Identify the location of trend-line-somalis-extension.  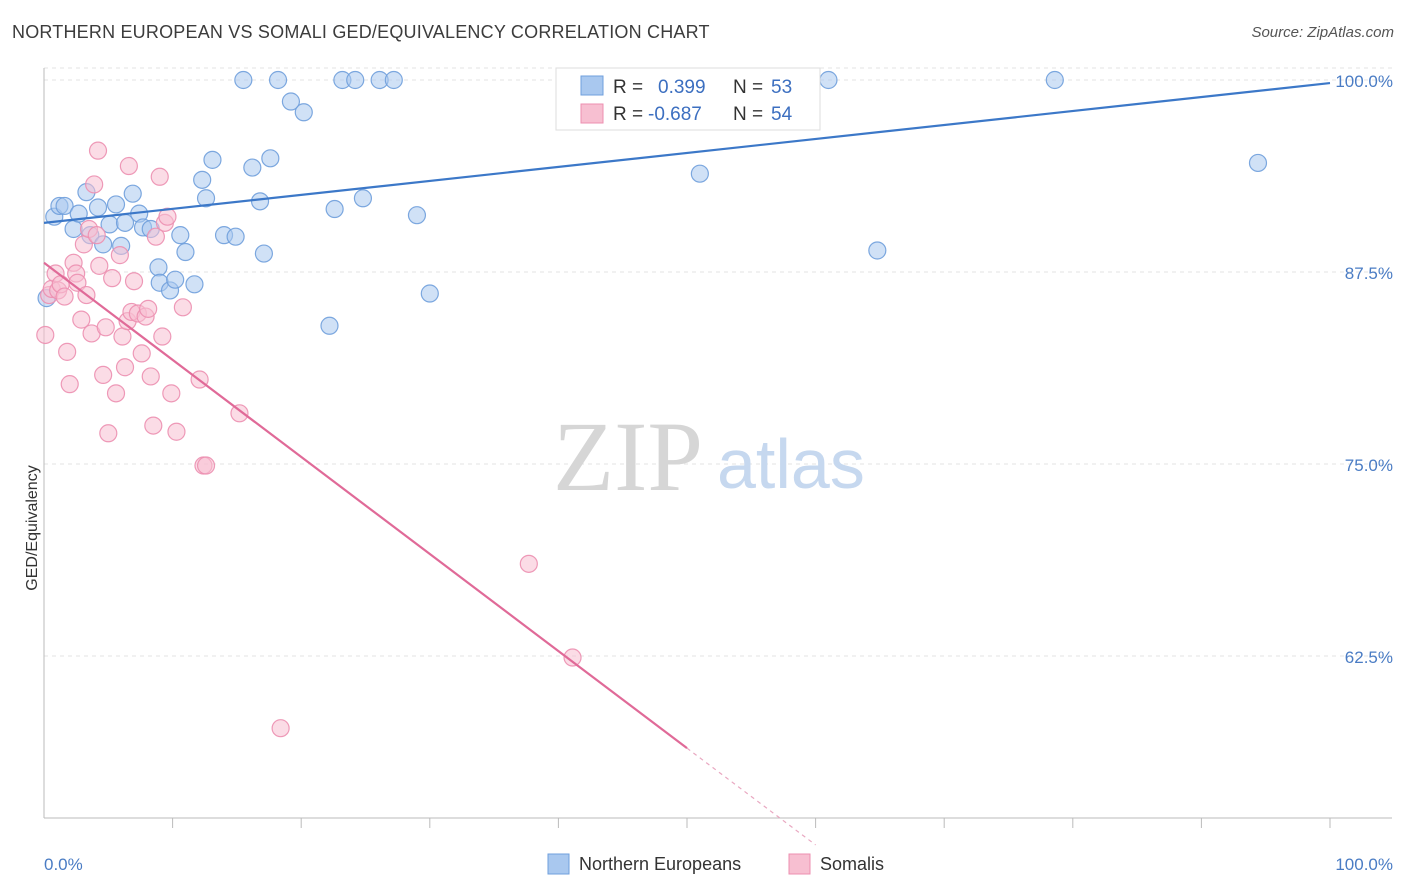
(751, 796).